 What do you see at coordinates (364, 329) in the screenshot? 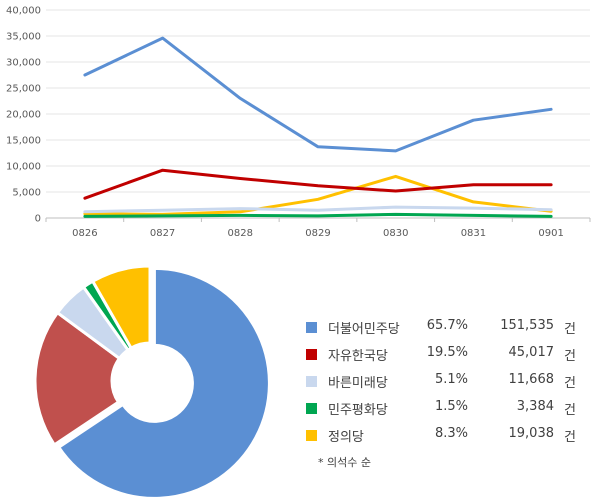
I see `legend-party-name: 더불어민주당` at bounding box center [364, 329].